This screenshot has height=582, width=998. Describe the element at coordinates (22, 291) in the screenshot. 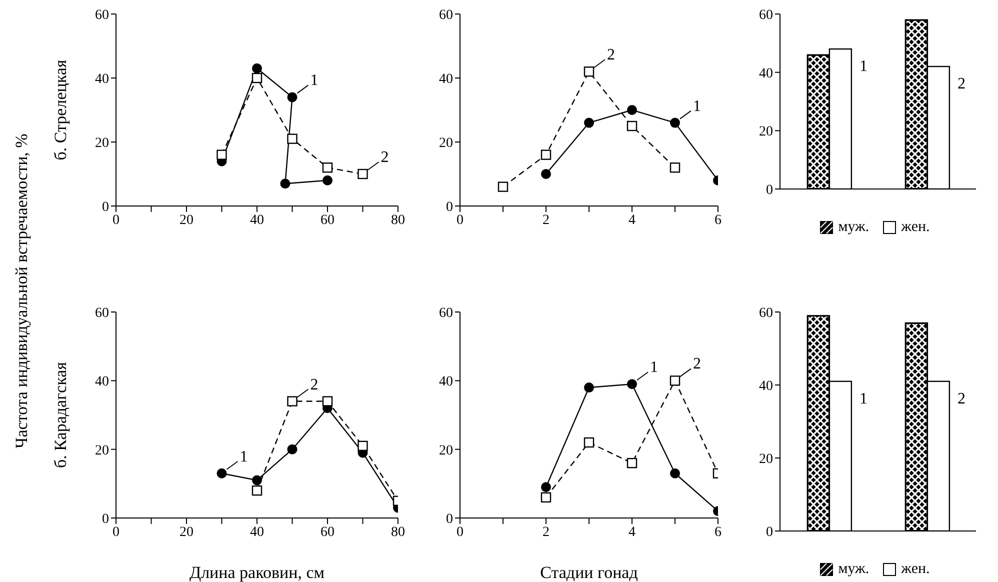

I see `text: Частота индивидуальной встречаемости, %` at that location.